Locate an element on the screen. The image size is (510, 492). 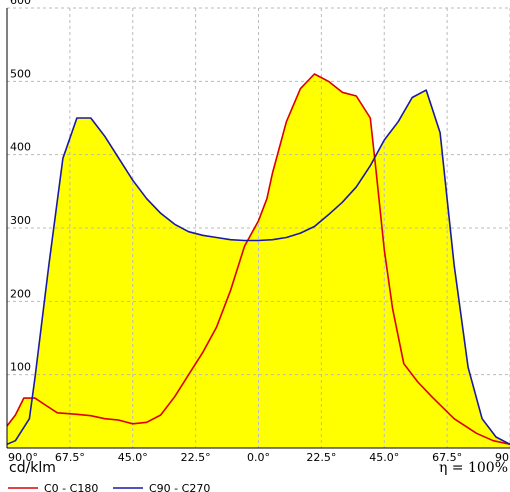
legend: C0 - C180 C90 - C270 is located at coordinates (109, 487).